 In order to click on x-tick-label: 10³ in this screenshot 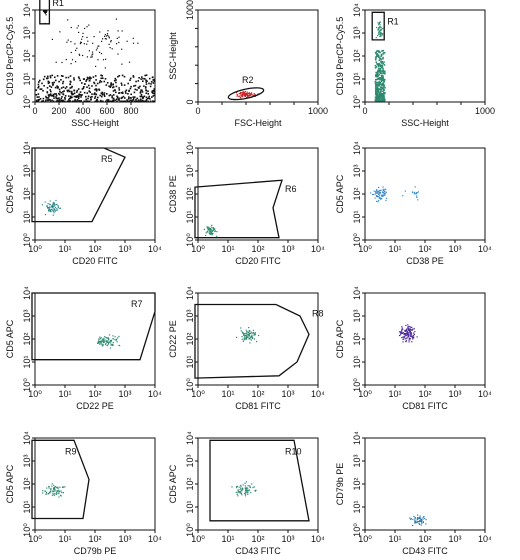, I will do `click(287, 539)`.